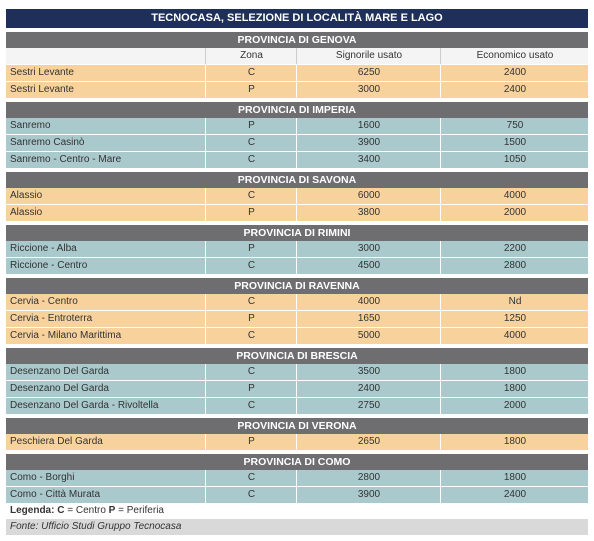  I want to click on province-header: PROVINCIA DI VERONA, so click(297, 426).